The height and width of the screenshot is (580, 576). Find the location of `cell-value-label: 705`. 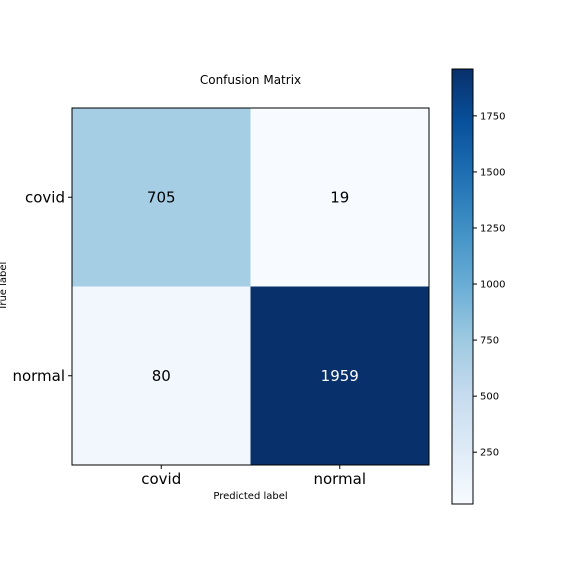

cell-value-label: 705 is located at coordinates (161, 197).